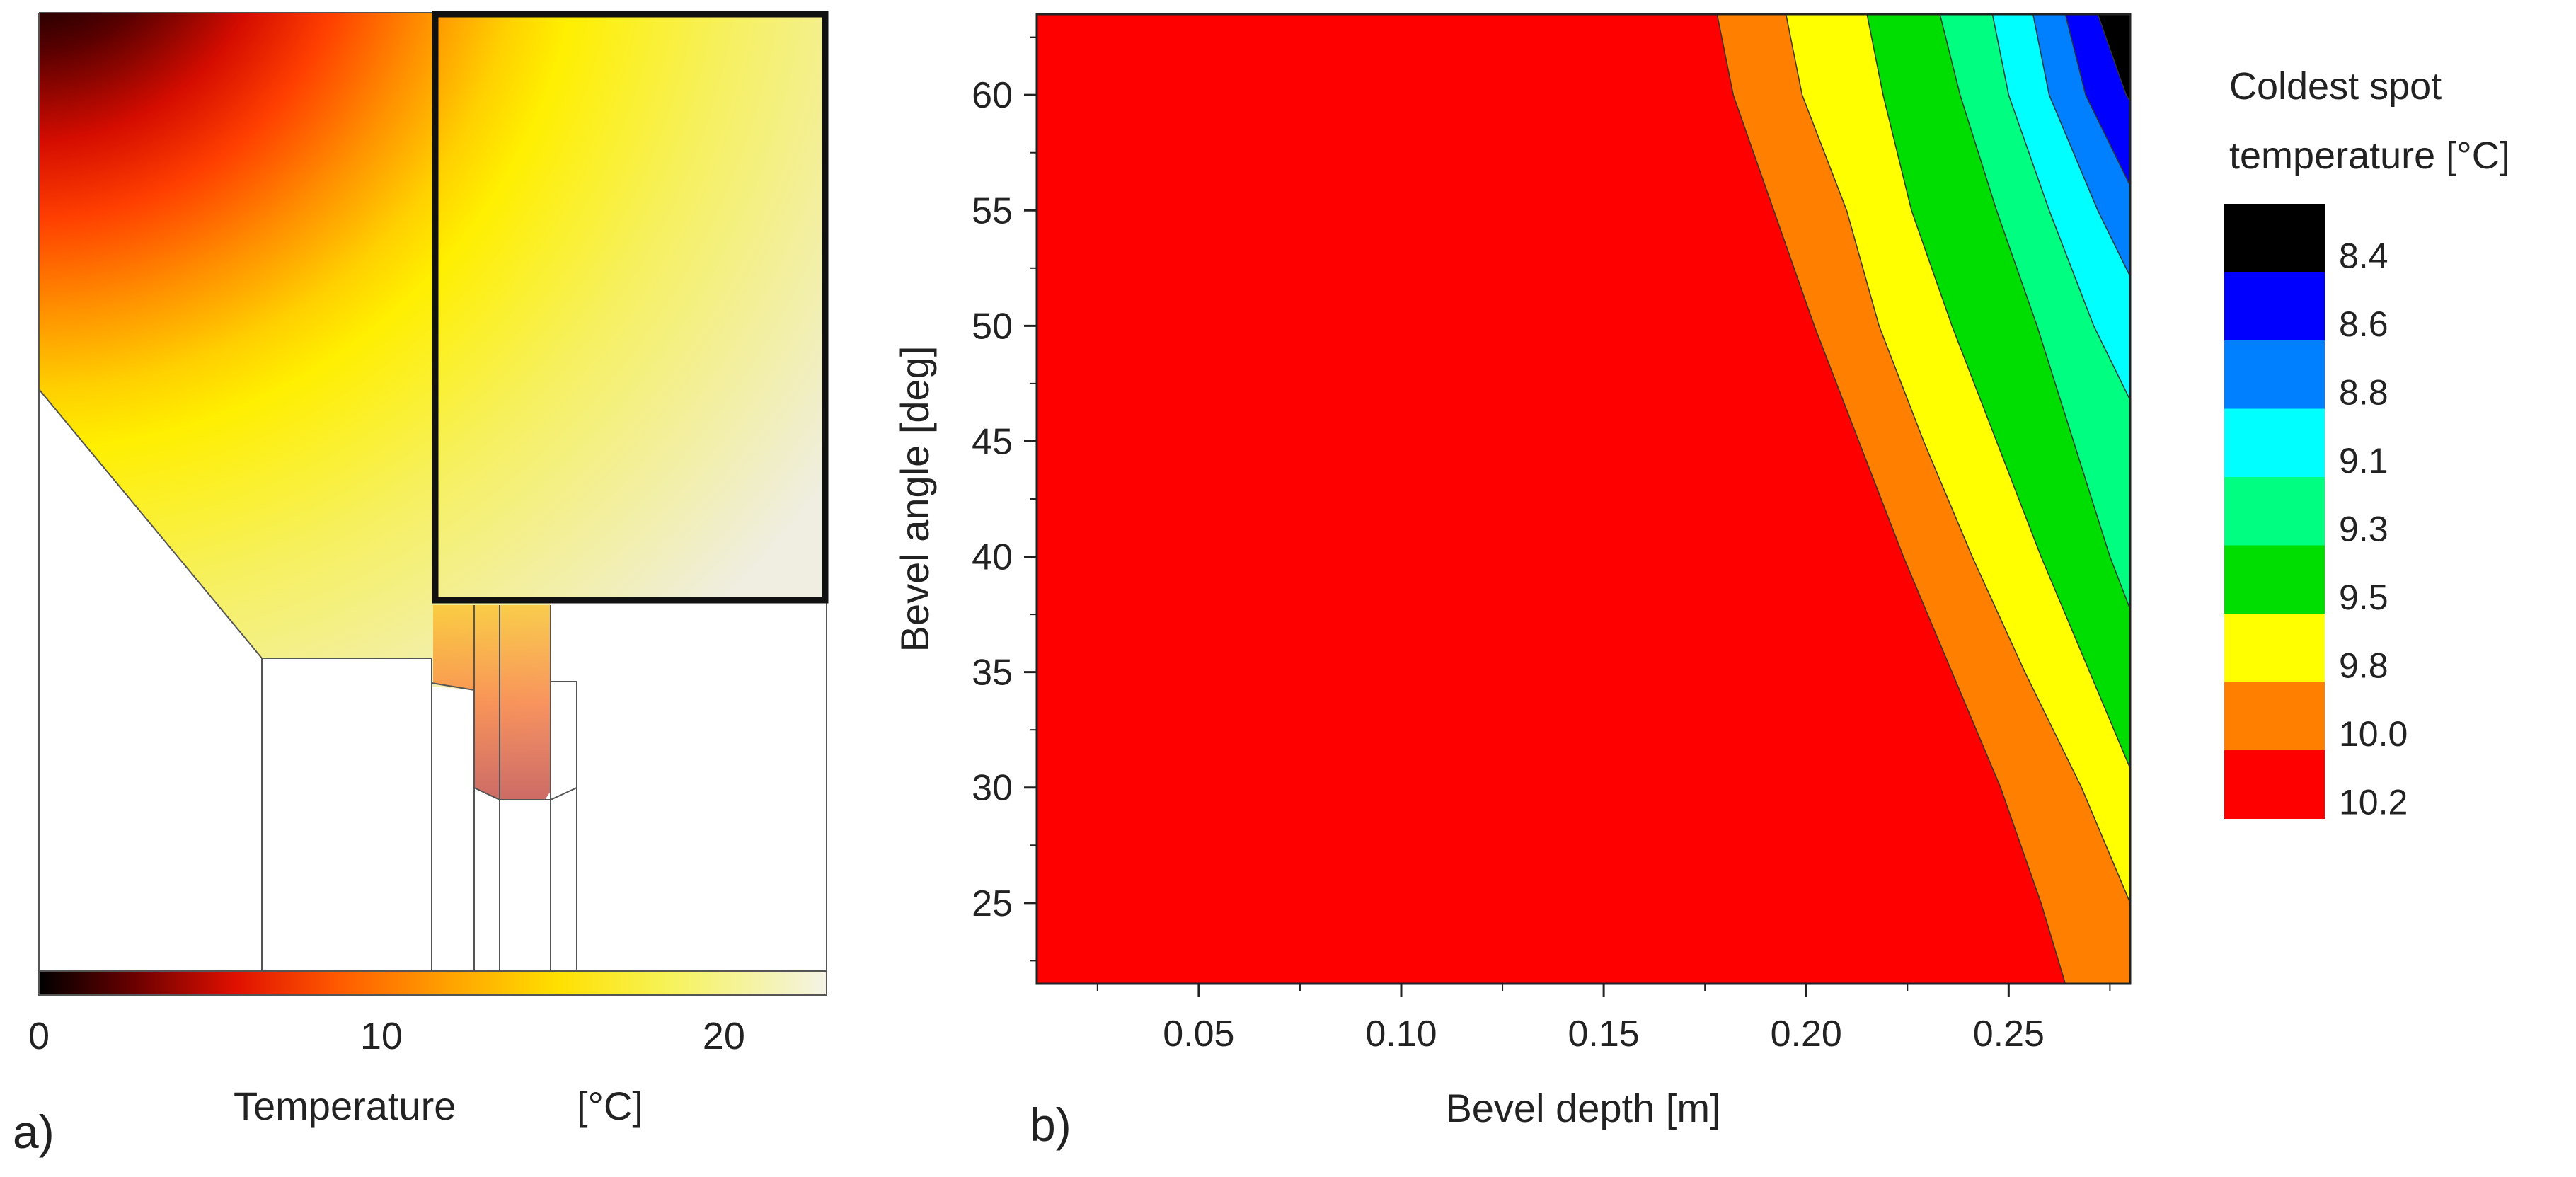  What do you see at coordinates (992, 673) in the screenshot?
I see `y-tick-label: 35` at bounding box center [992, 673].